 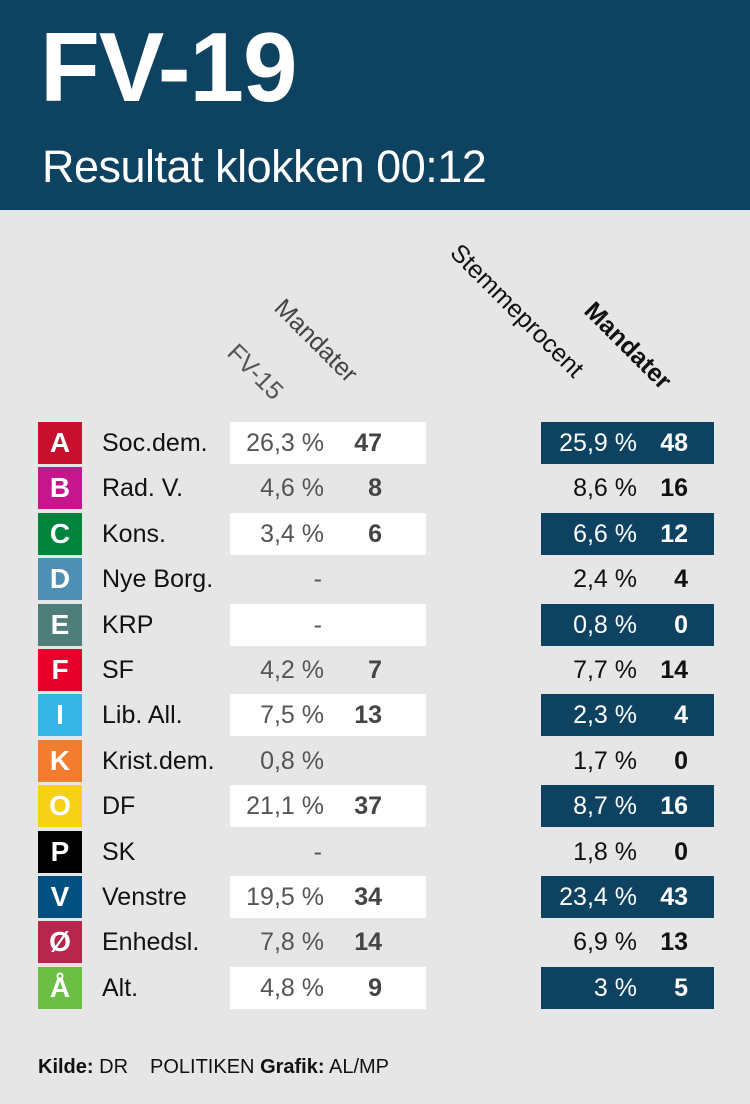 I want to click on party-letter-badge: D, so click(x=60, y=579).